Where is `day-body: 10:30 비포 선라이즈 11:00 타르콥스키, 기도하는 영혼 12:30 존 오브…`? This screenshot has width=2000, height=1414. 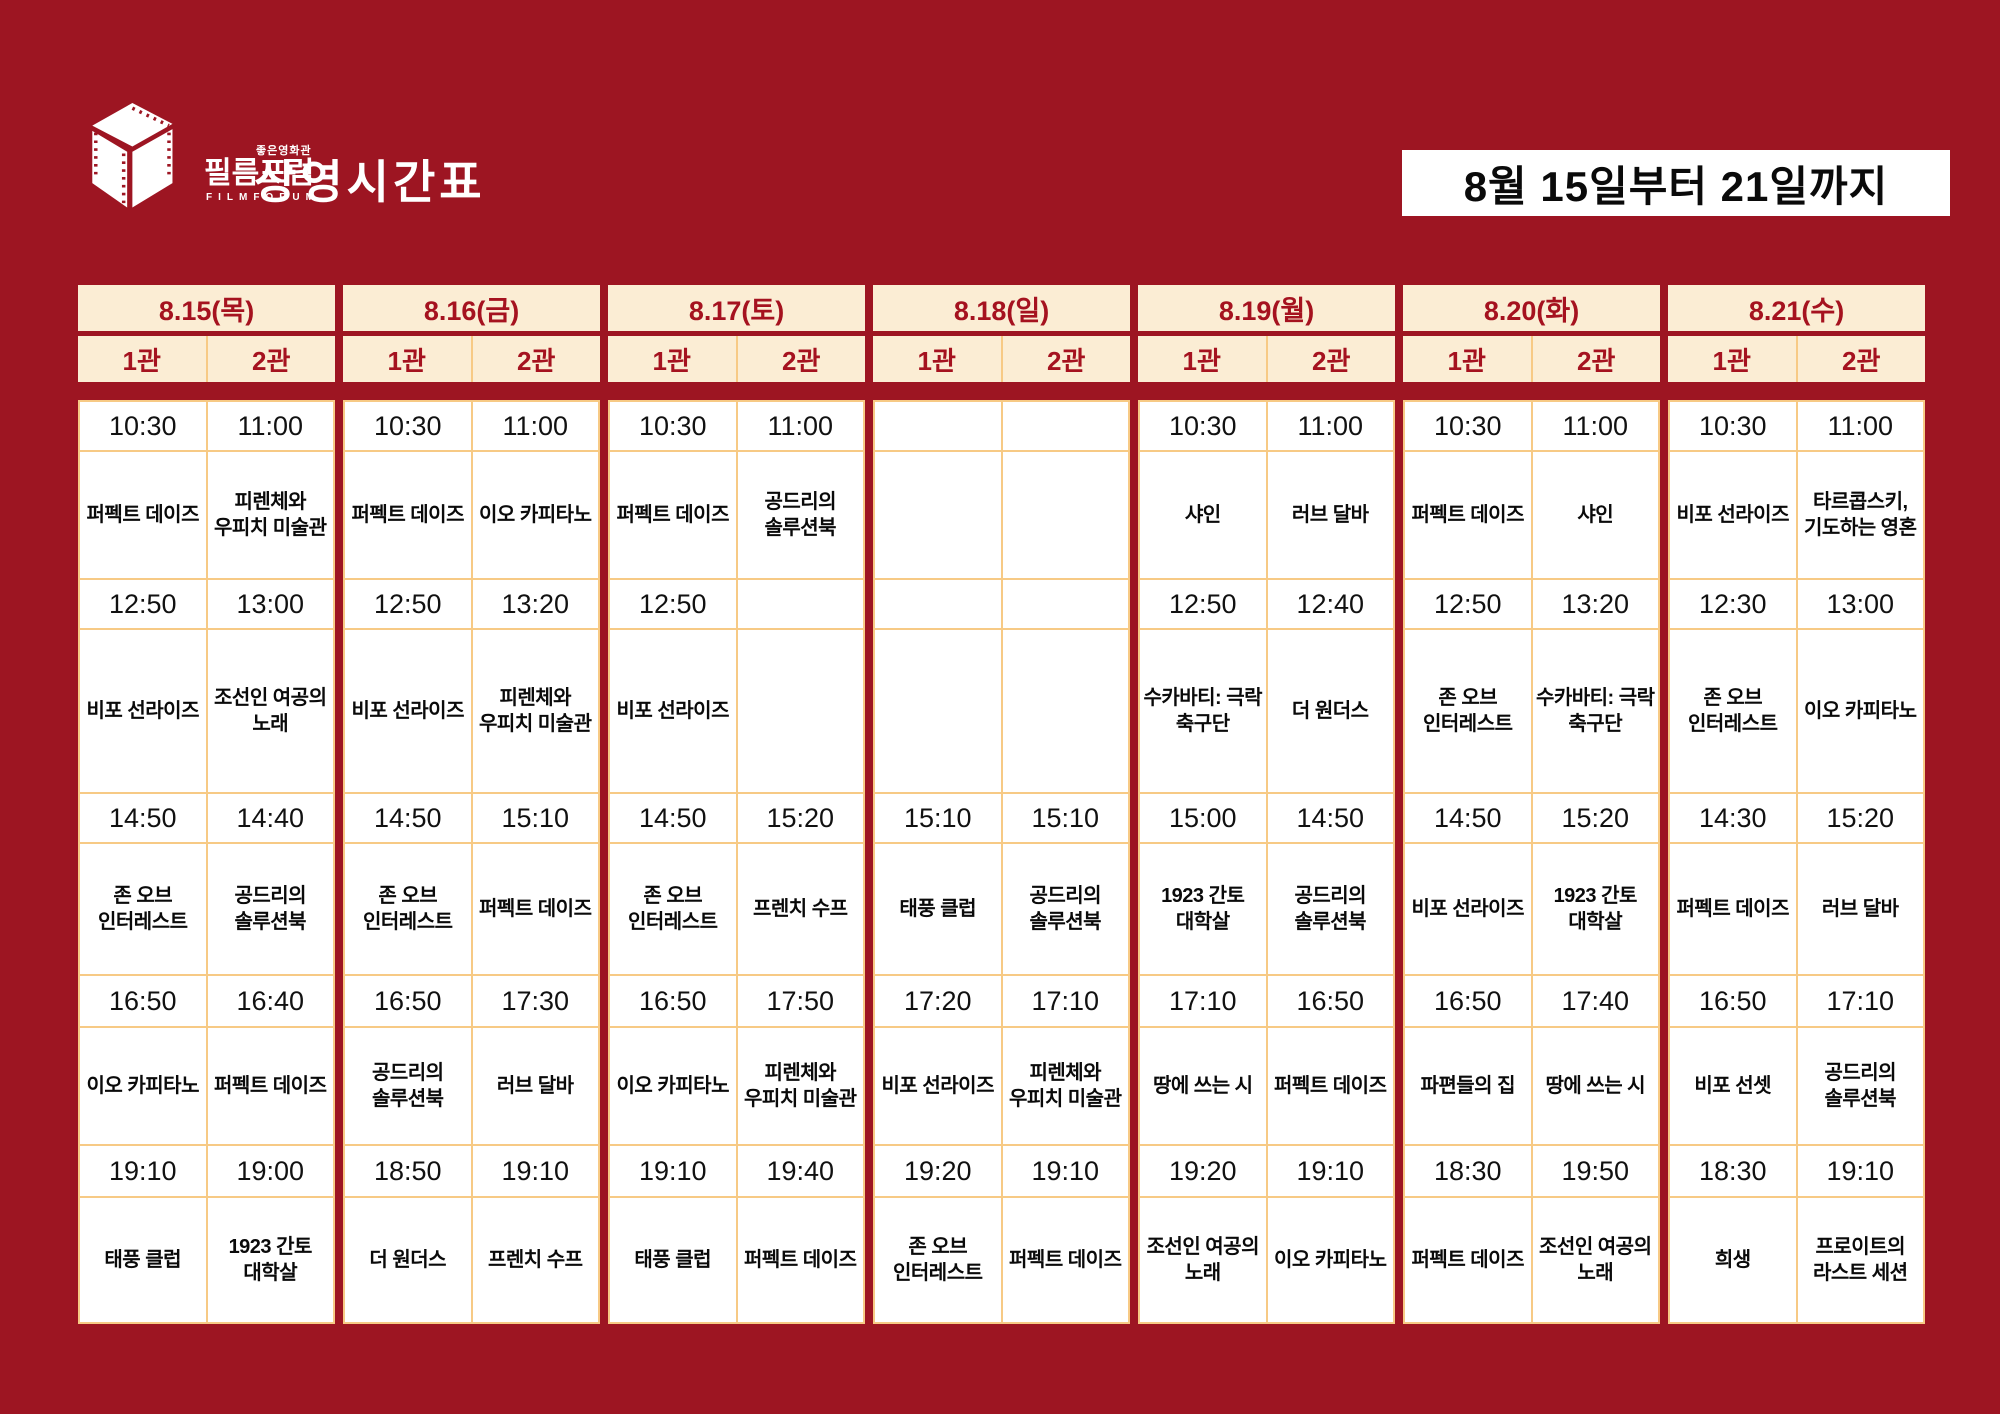
day-body: 10:30 비포 선라이즈 11:00 타르콥스키, 기도하는 영혼 12:30 존 오브… is located at coordinates (1796, 862).